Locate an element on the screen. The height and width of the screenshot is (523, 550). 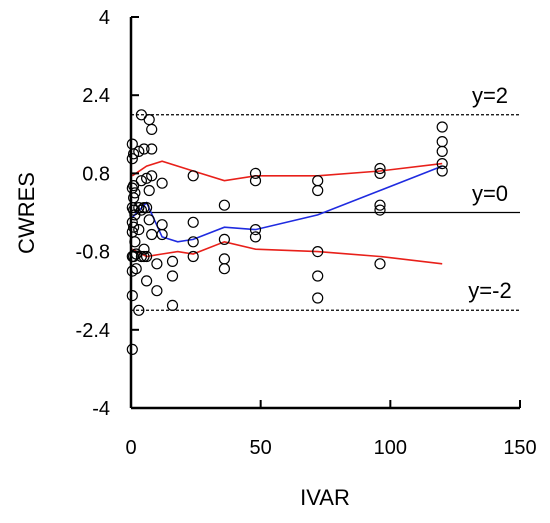
trend-line is located at coordinates (287, 204).